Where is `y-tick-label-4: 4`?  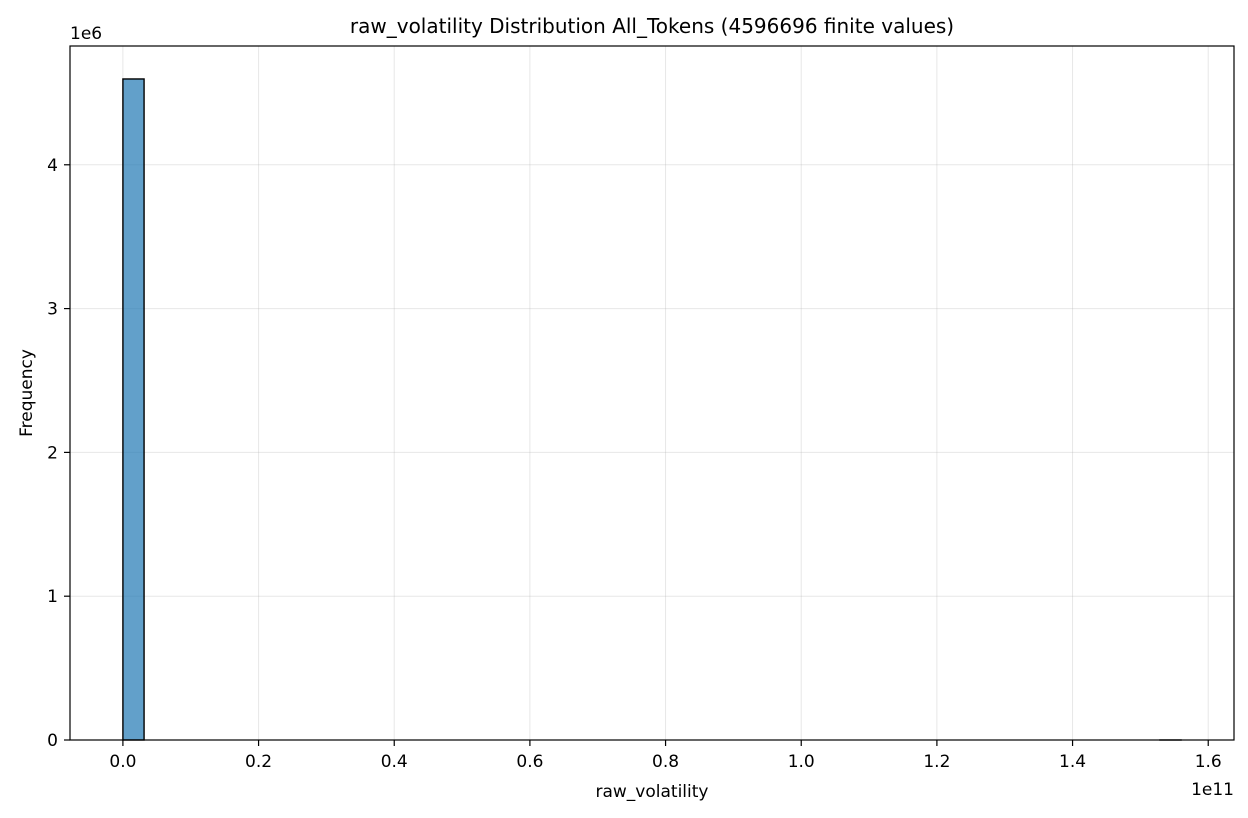 y-tick-label-4: 4 is located at coordinates (52, 166).